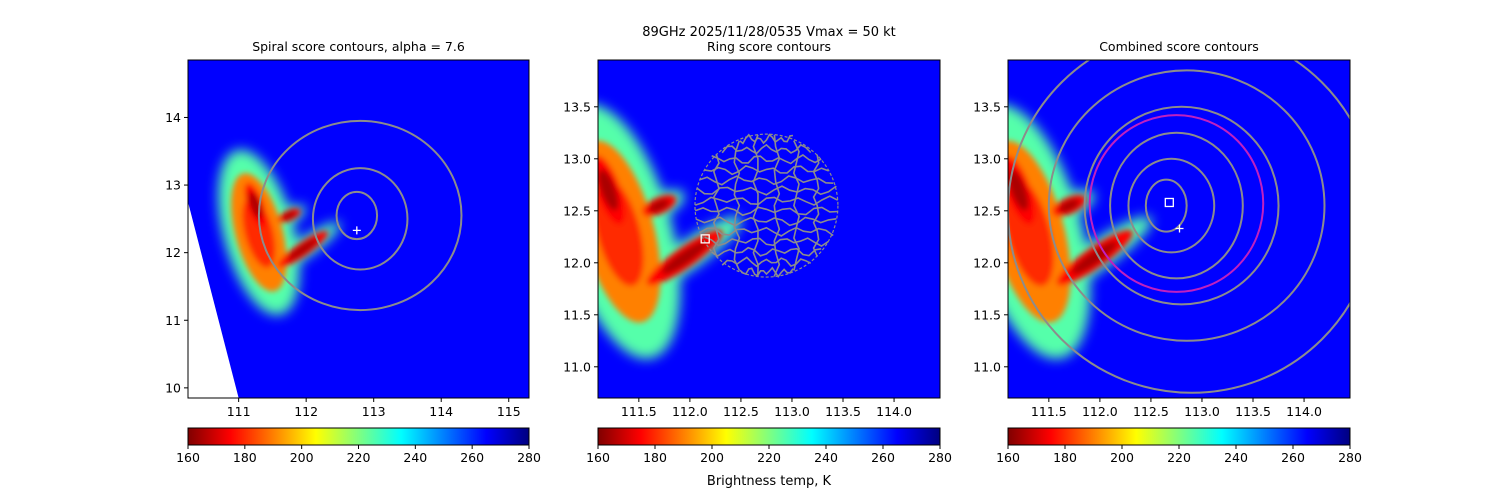  Describe the element at coordinates (239, 411) in the screenshot. I see `x-tick-label: 111` at that location.